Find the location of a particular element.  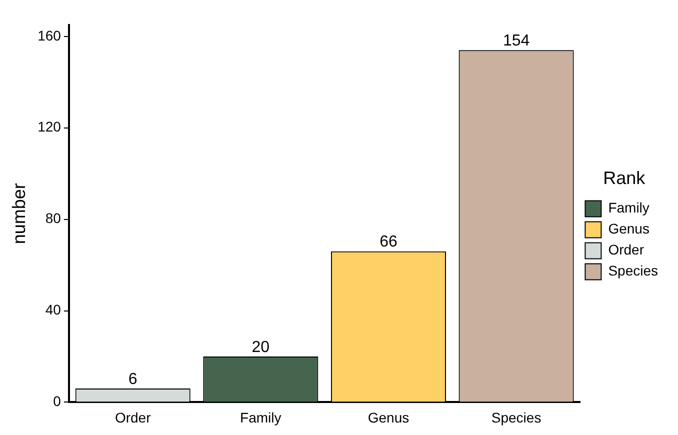

legend-label: Family is located at coordinates (629, 208).